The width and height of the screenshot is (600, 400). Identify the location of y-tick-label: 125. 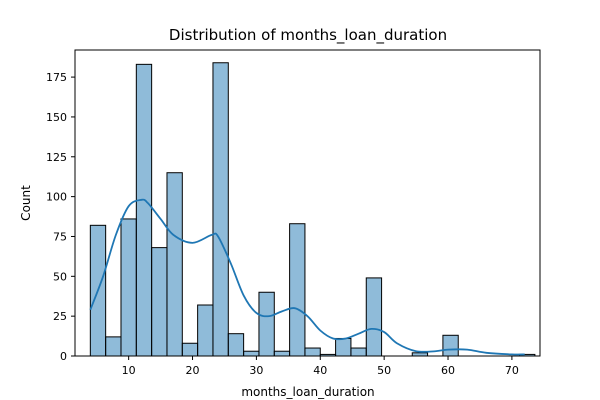
(56, 157).